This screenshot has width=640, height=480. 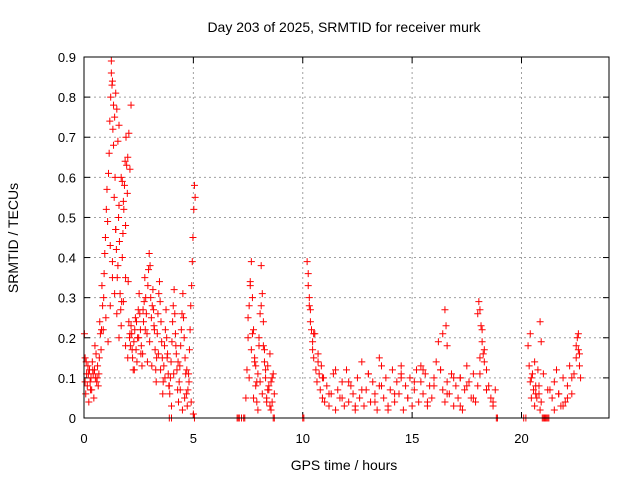 What do you see at coordinates (83, 438) in the screenshot?
I see `x-tick-label: 0` at bounding box center [83, 438].